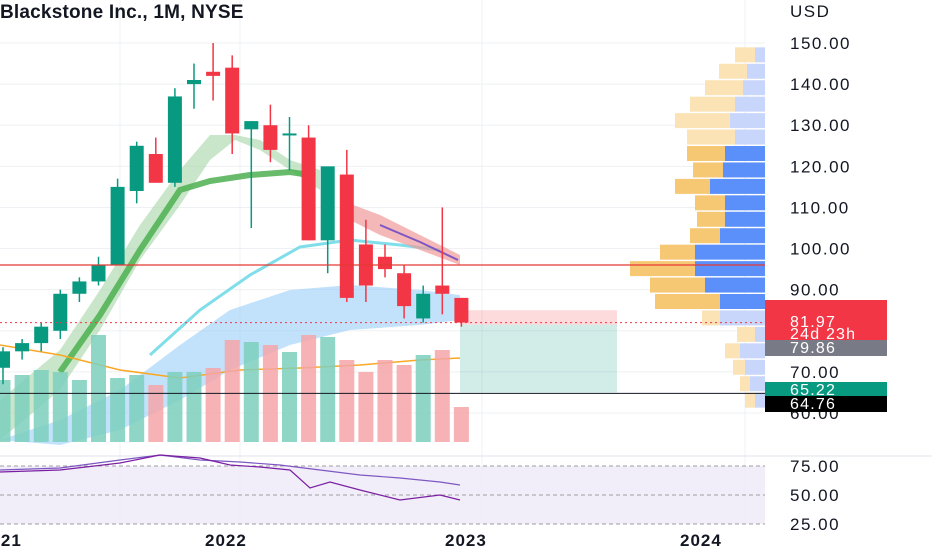  I want to click on time-tick-label: 2021, so click(11, 540).